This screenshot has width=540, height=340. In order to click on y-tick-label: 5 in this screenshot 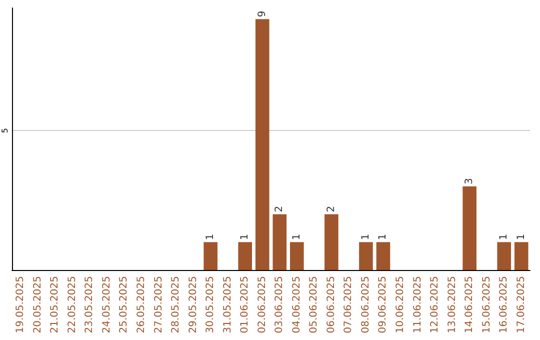, I will do `click(5, 131)`.